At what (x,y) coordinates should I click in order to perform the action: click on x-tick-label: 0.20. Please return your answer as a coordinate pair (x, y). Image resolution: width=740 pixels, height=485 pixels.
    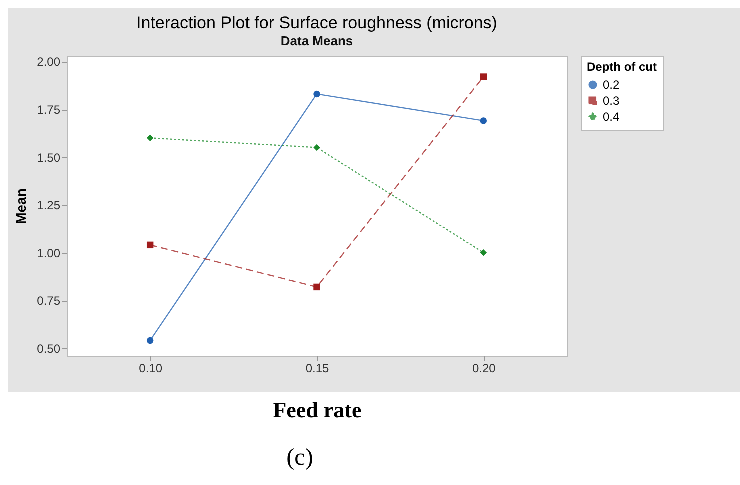
    Looking at the image, I should click on (484, 369).